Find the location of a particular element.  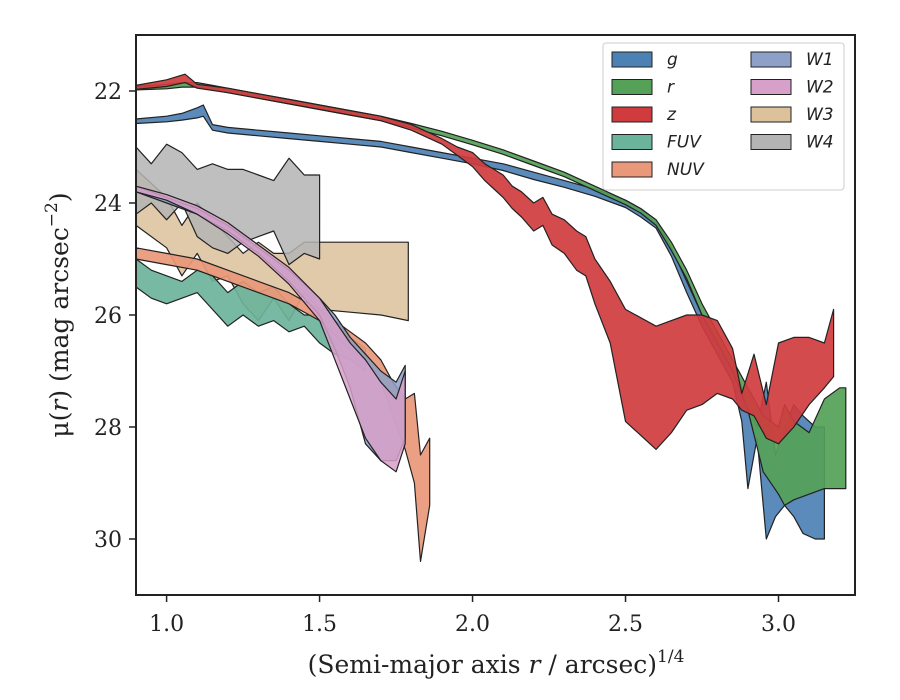

legend-label-w4: W4 is located at coordinates (820, 143).